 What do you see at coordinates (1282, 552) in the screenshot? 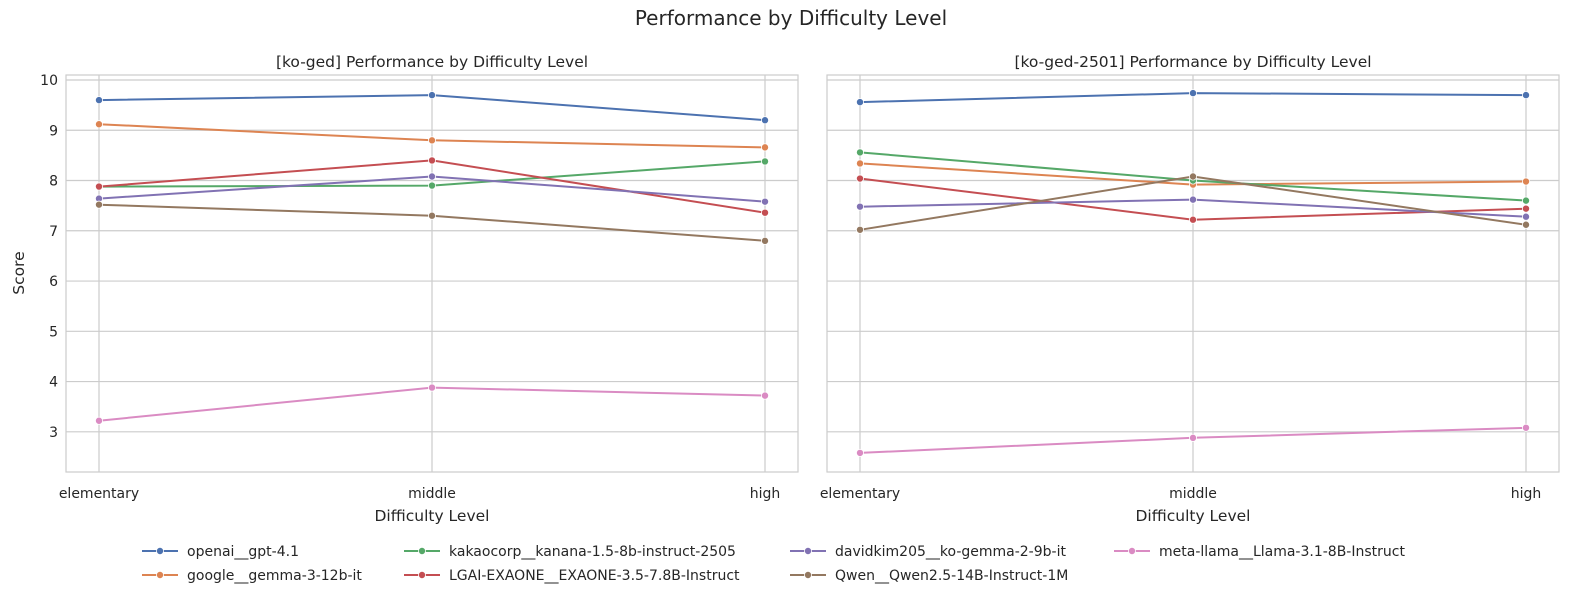
I see `legend-label: meta-llama__Llama-3.1-8B-Instruct` at bounding box center [1282, 552].